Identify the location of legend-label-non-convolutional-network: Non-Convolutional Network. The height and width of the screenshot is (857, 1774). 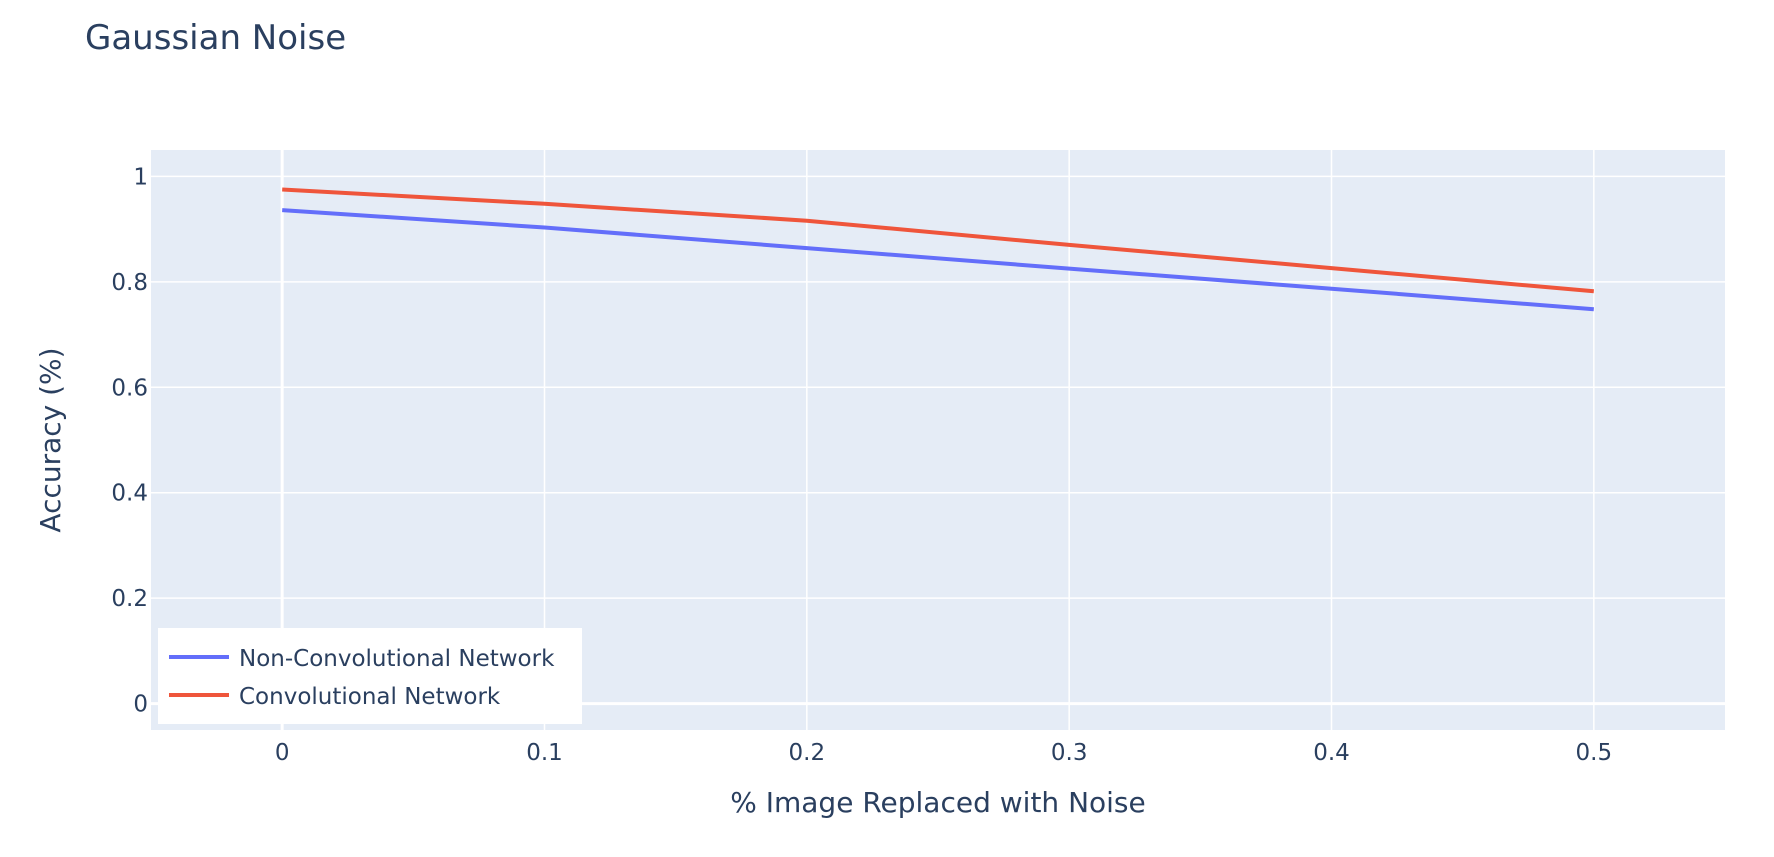
(397, 659).